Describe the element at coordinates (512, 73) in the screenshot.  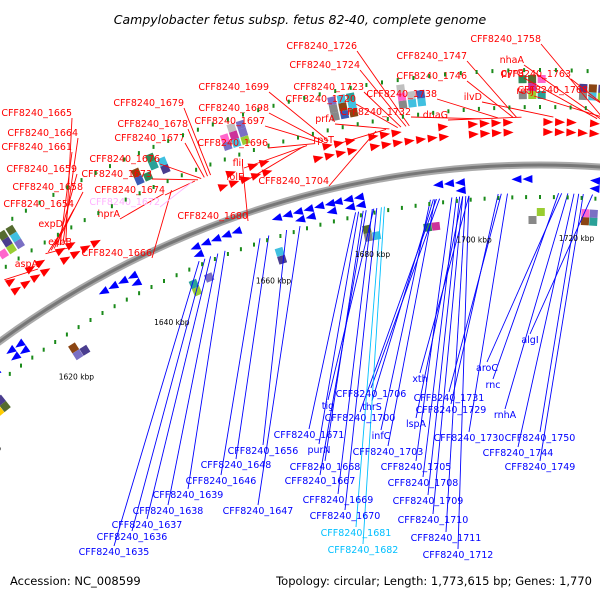
I see `forward-gene-label: pyrG` at that location.